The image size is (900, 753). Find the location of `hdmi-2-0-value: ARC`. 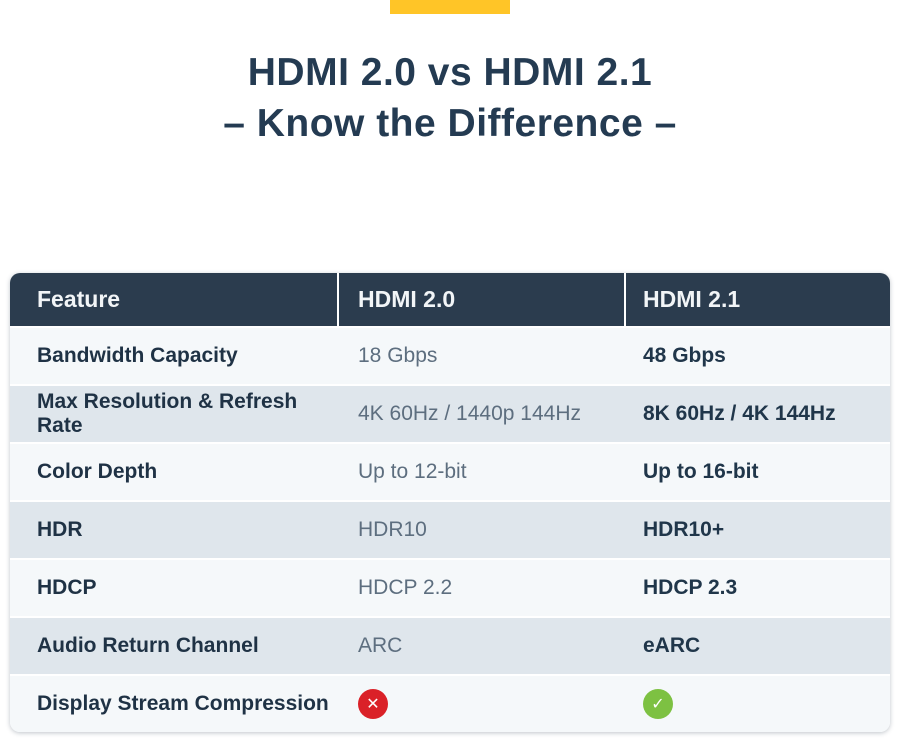

hdmi-2-0-value: ARC is located at coordinates (380, 645).